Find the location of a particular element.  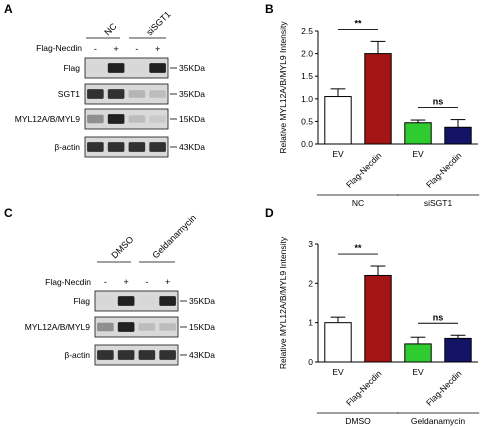

group-label: Geldanamycin is located at coordinates (438, 421).